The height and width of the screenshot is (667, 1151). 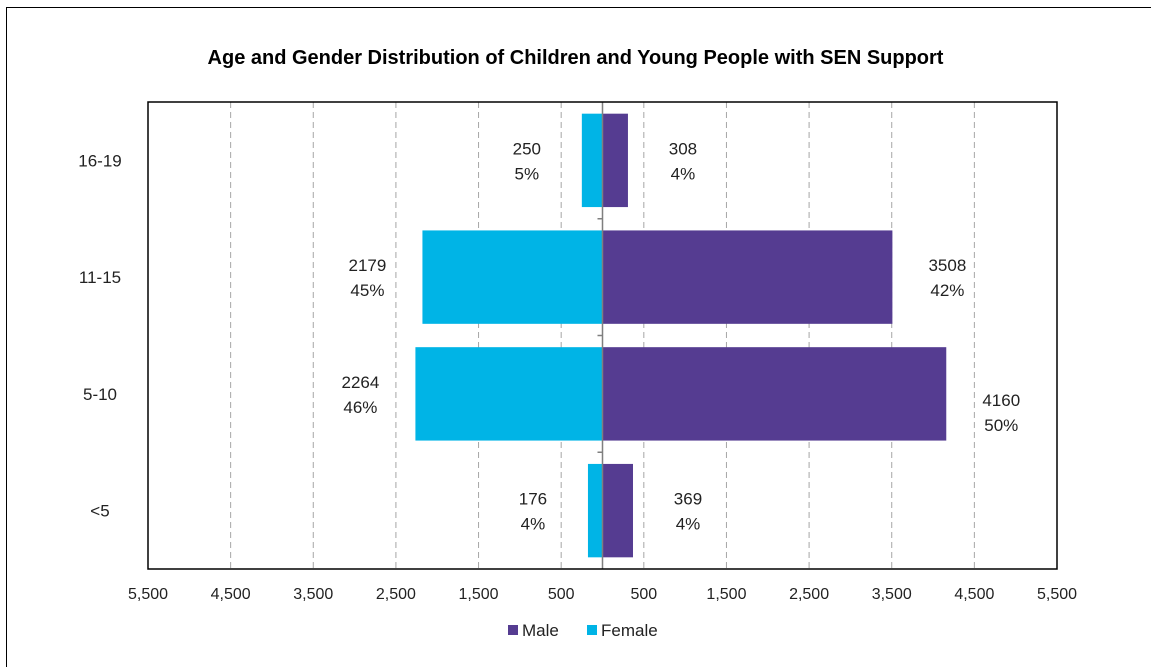 I want to click on male-value-label: 3508, so click(x=947, y=265).